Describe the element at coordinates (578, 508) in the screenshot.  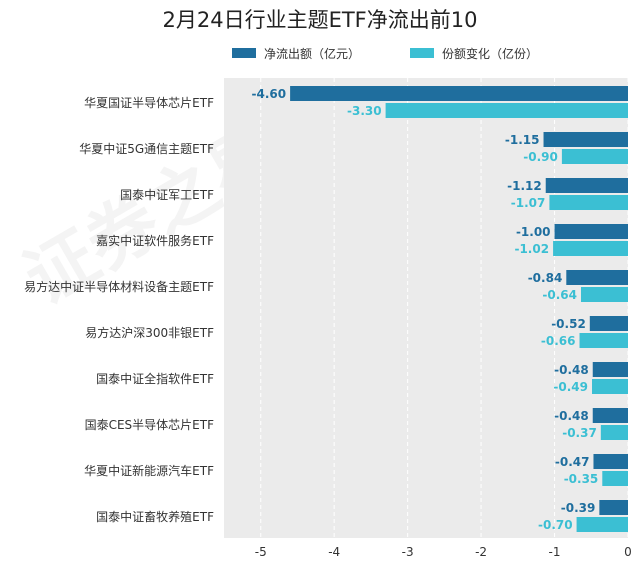
I see `data-label: -0.39` at that location.